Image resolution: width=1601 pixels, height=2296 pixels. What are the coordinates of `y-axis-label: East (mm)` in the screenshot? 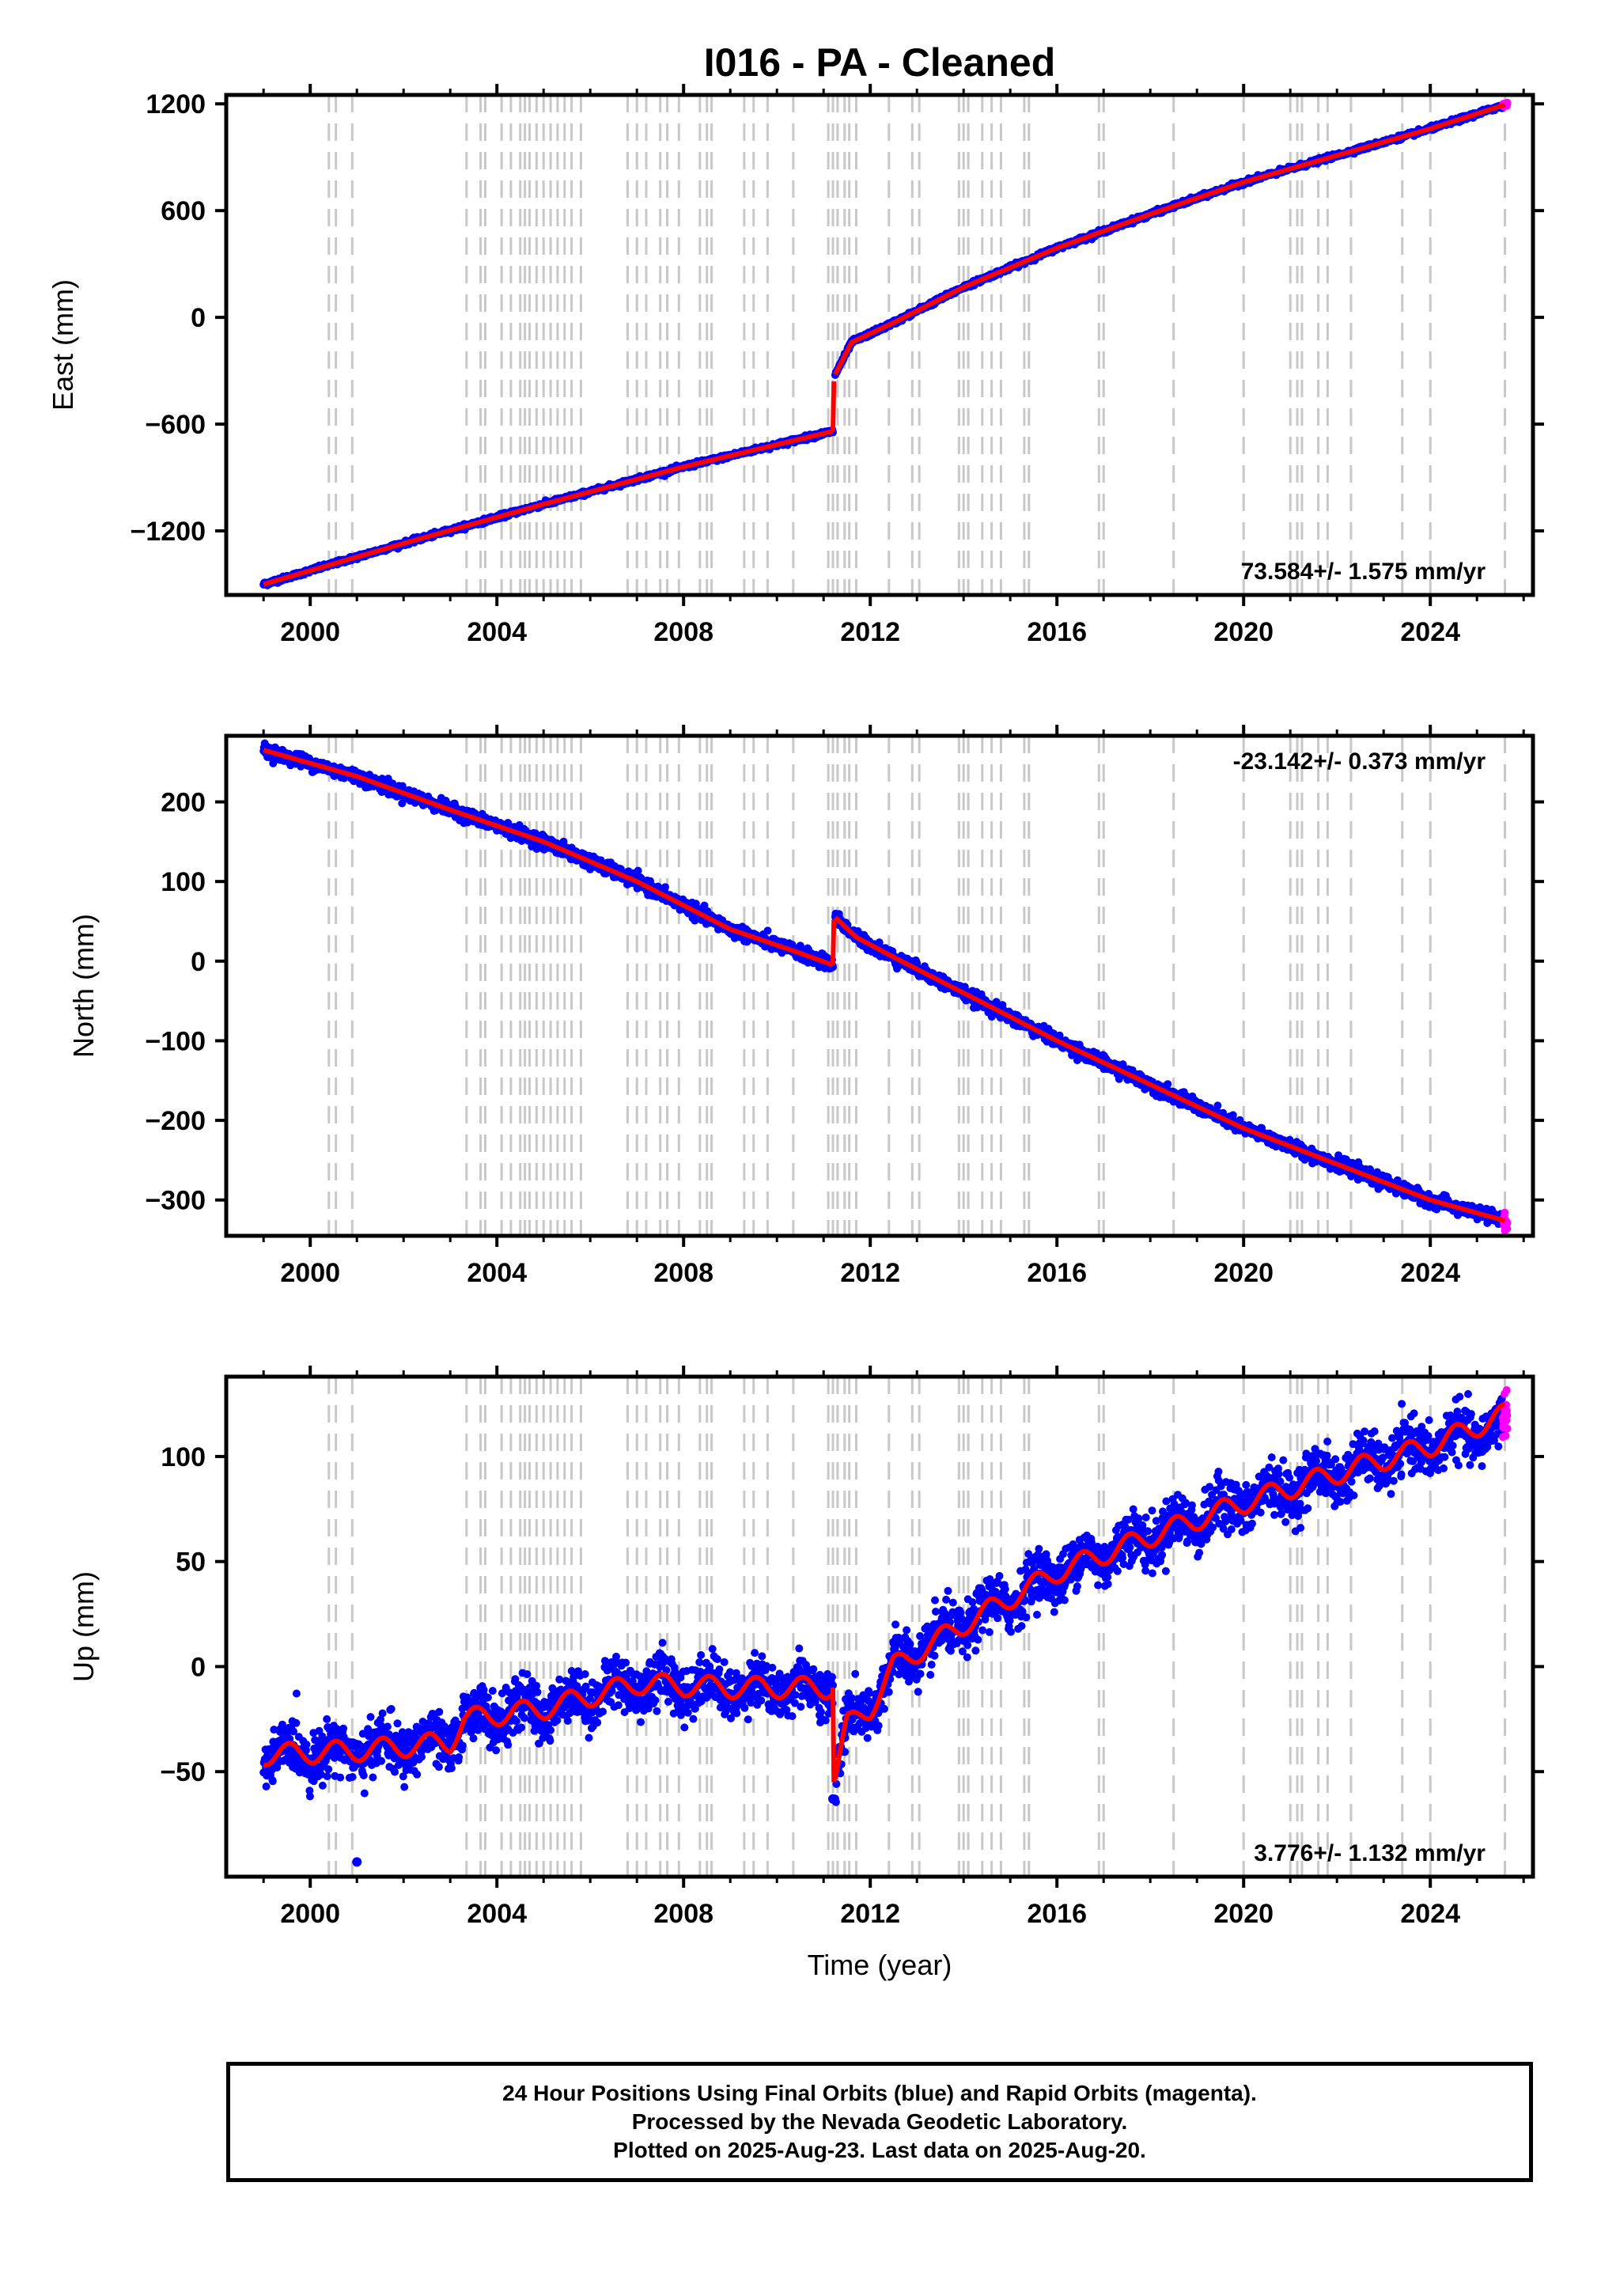 It's located at (63, 345).